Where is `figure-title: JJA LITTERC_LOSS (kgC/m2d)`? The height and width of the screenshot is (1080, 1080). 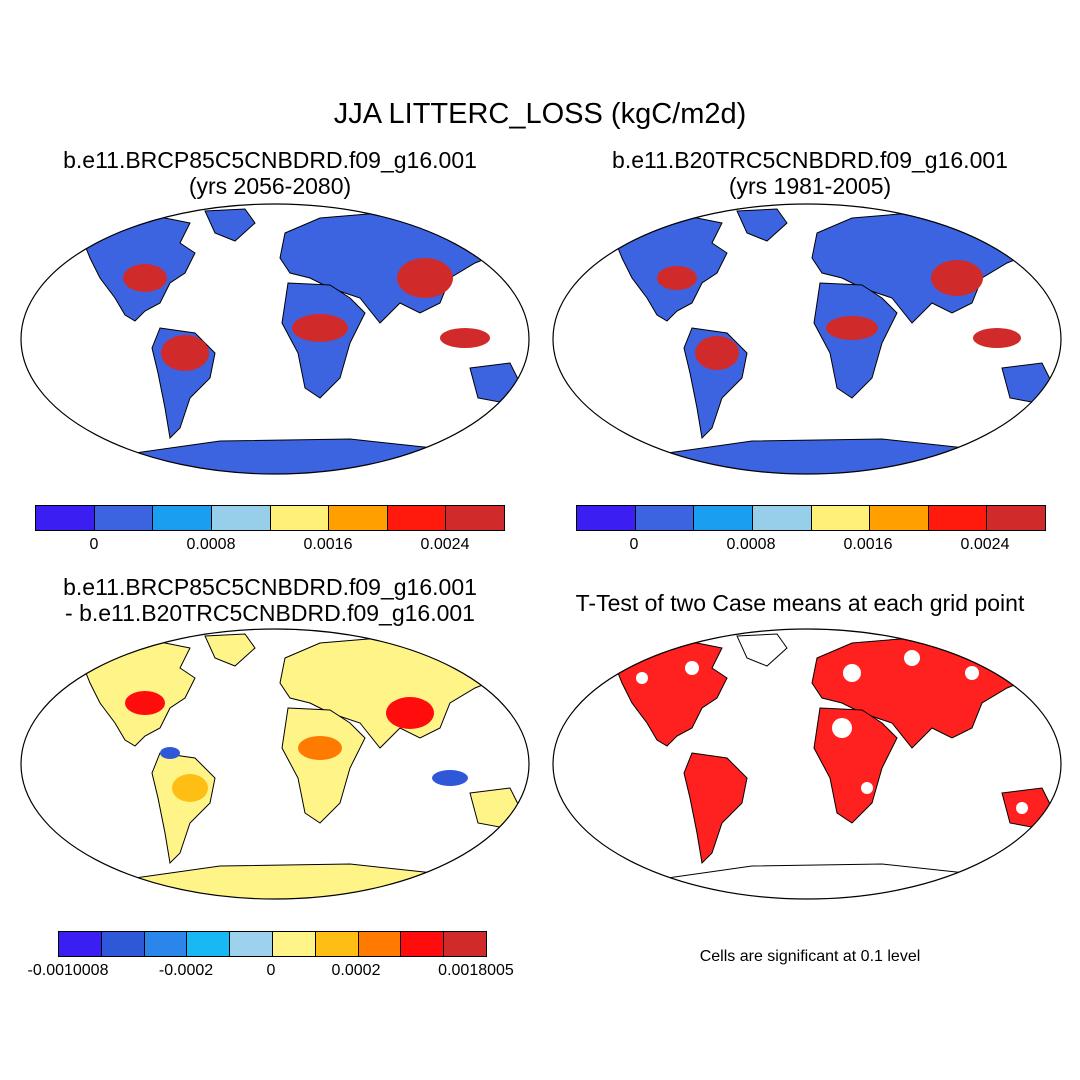
figure-title: JJA LITTERC_LOSS (kgC/m2d) is located at coordinates (540, 114).